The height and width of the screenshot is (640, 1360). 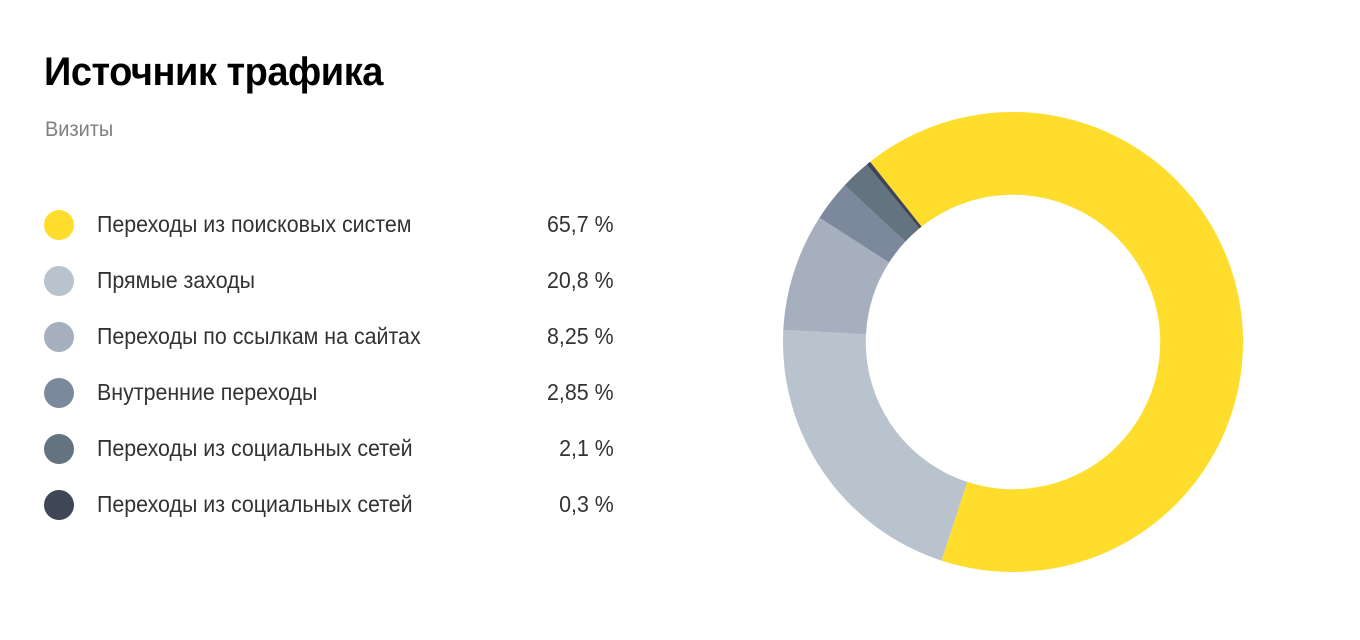 What do you see at coordinates (259, 336) in the screenshot?
I see `legend-label: Переходы по ссылкам на сайтах` at bounding box center [259, 336].